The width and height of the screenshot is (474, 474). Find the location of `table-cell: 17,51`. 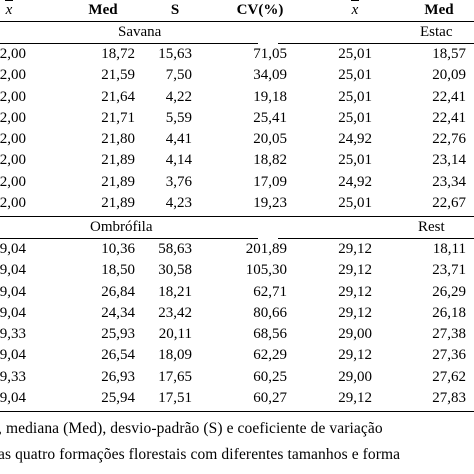

table-cell: 17,51 is located at coordinates (175, 398).